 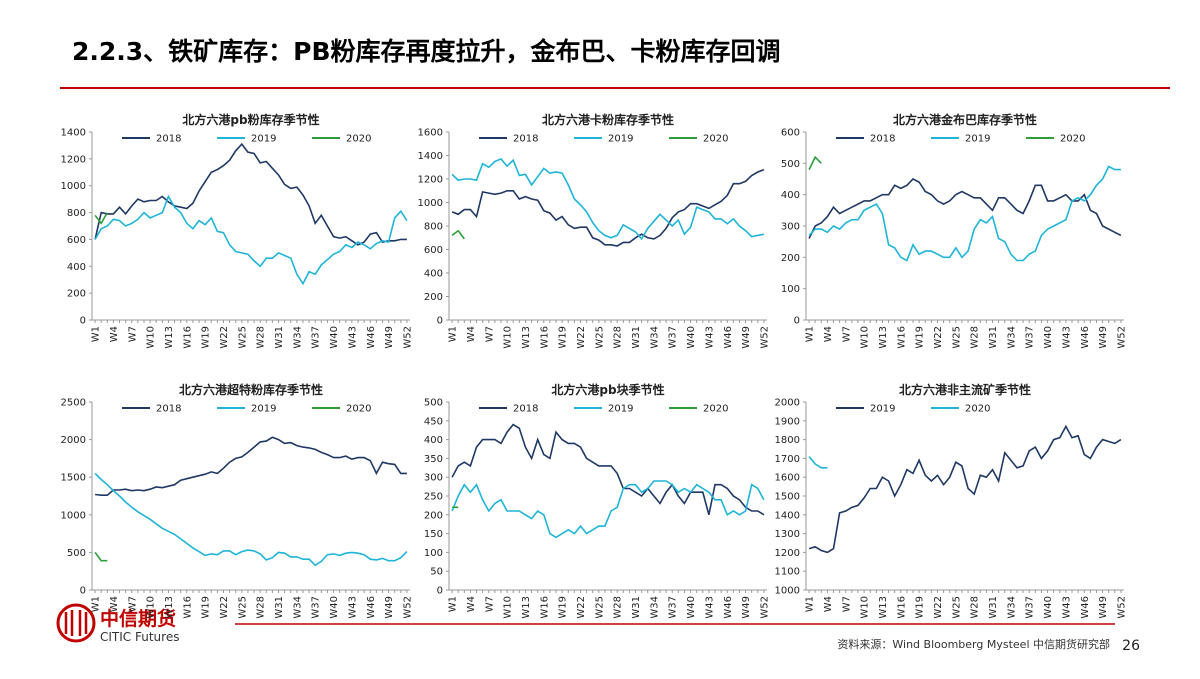 What do you see at coordinates (76, 213) in the screenshot?
I see `y-tick-label: 800` at bounding box center [76, 213].